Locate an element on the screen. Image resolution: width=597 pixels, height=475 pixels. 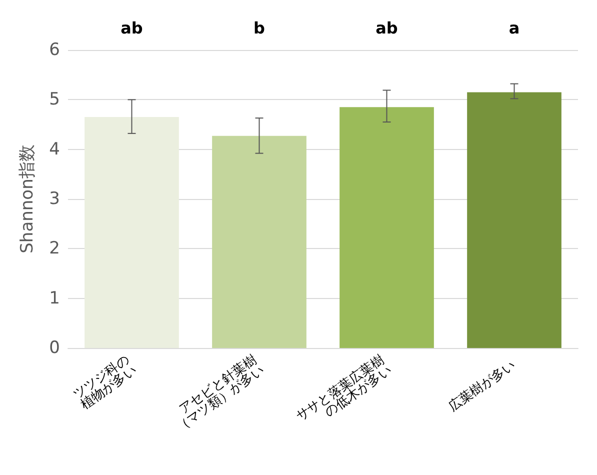
text: b is located at coordinates (259, 28).